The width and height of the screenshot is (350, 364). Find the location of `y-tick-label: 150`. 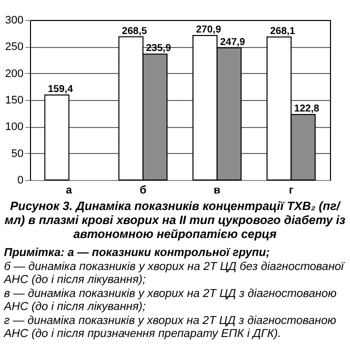

y-tick-label: 150 is located at coordinates (14, 100).